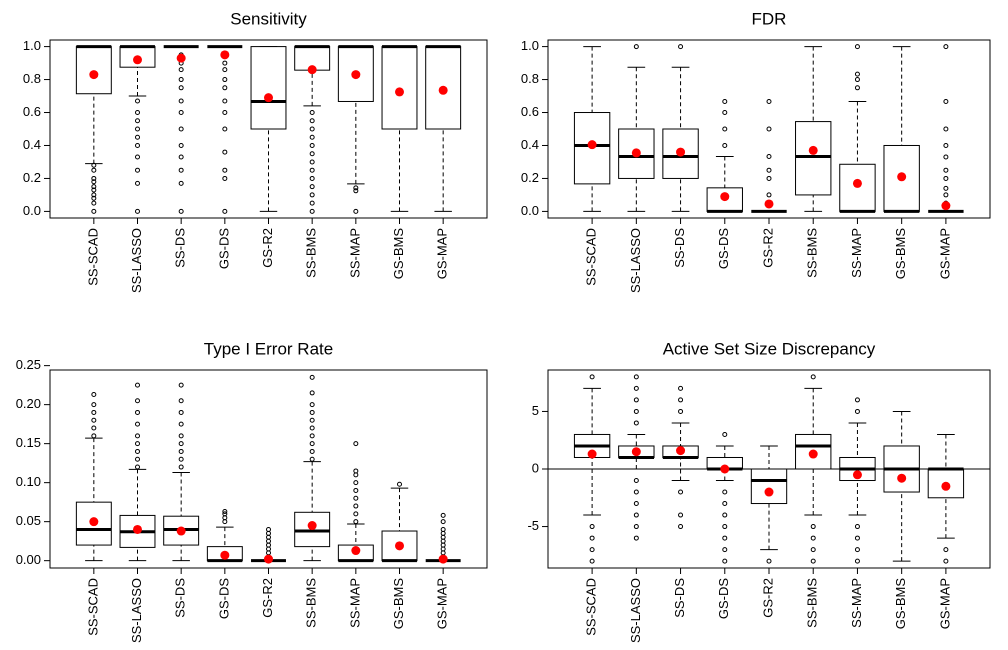 The width and height of the screenshot is (1008, 650). I want to click on y-tick-label: 0.25, so click(28, 364).